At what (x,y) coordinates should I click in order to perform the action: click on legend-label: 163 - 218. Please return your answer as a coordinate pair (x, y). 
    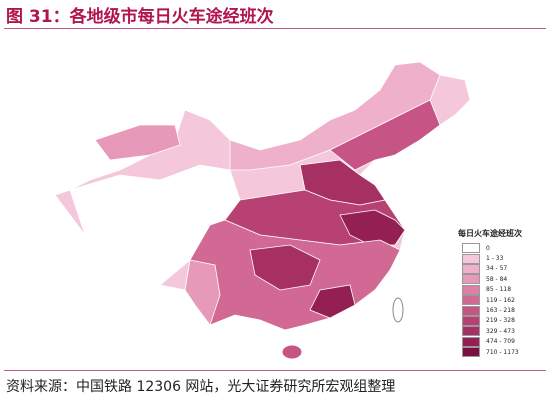
    Looking at the image, I should click on (500, 311).